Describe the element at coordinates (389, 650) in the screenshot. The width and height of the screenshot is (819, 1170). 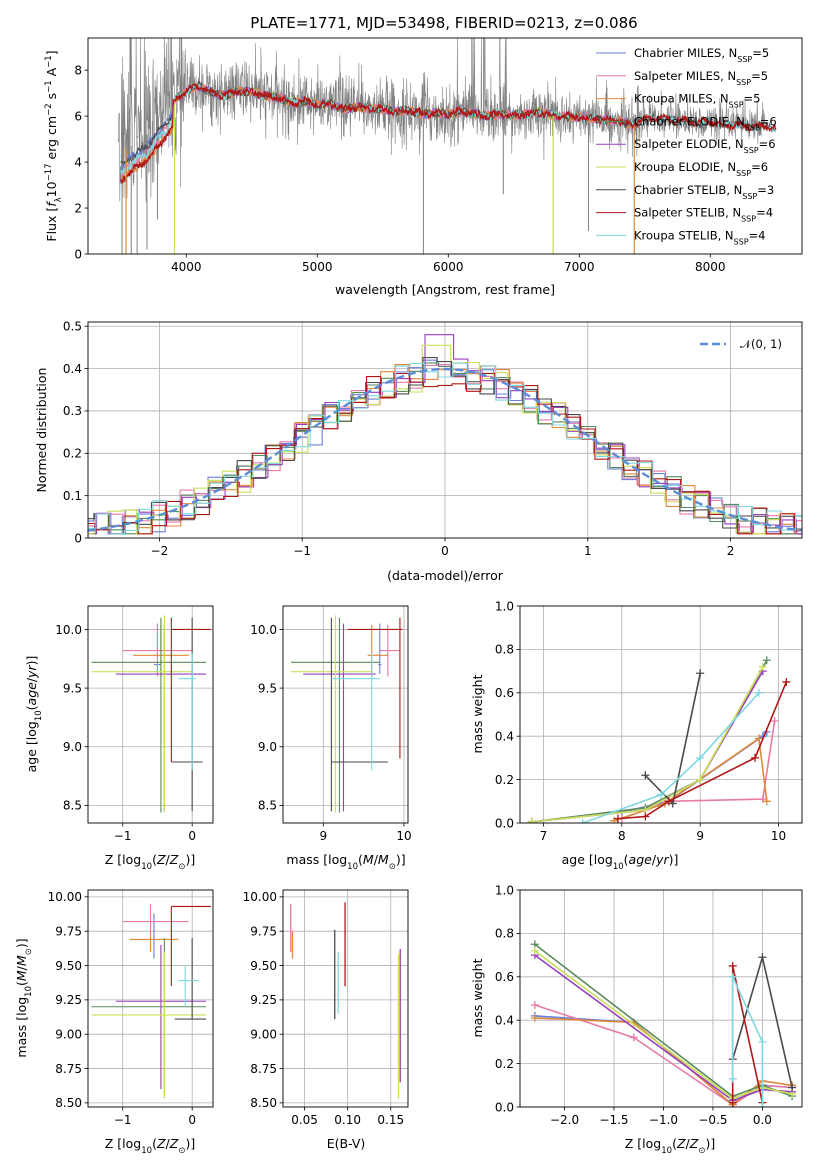
I see `errorbar-salpeter-miles` at that location.